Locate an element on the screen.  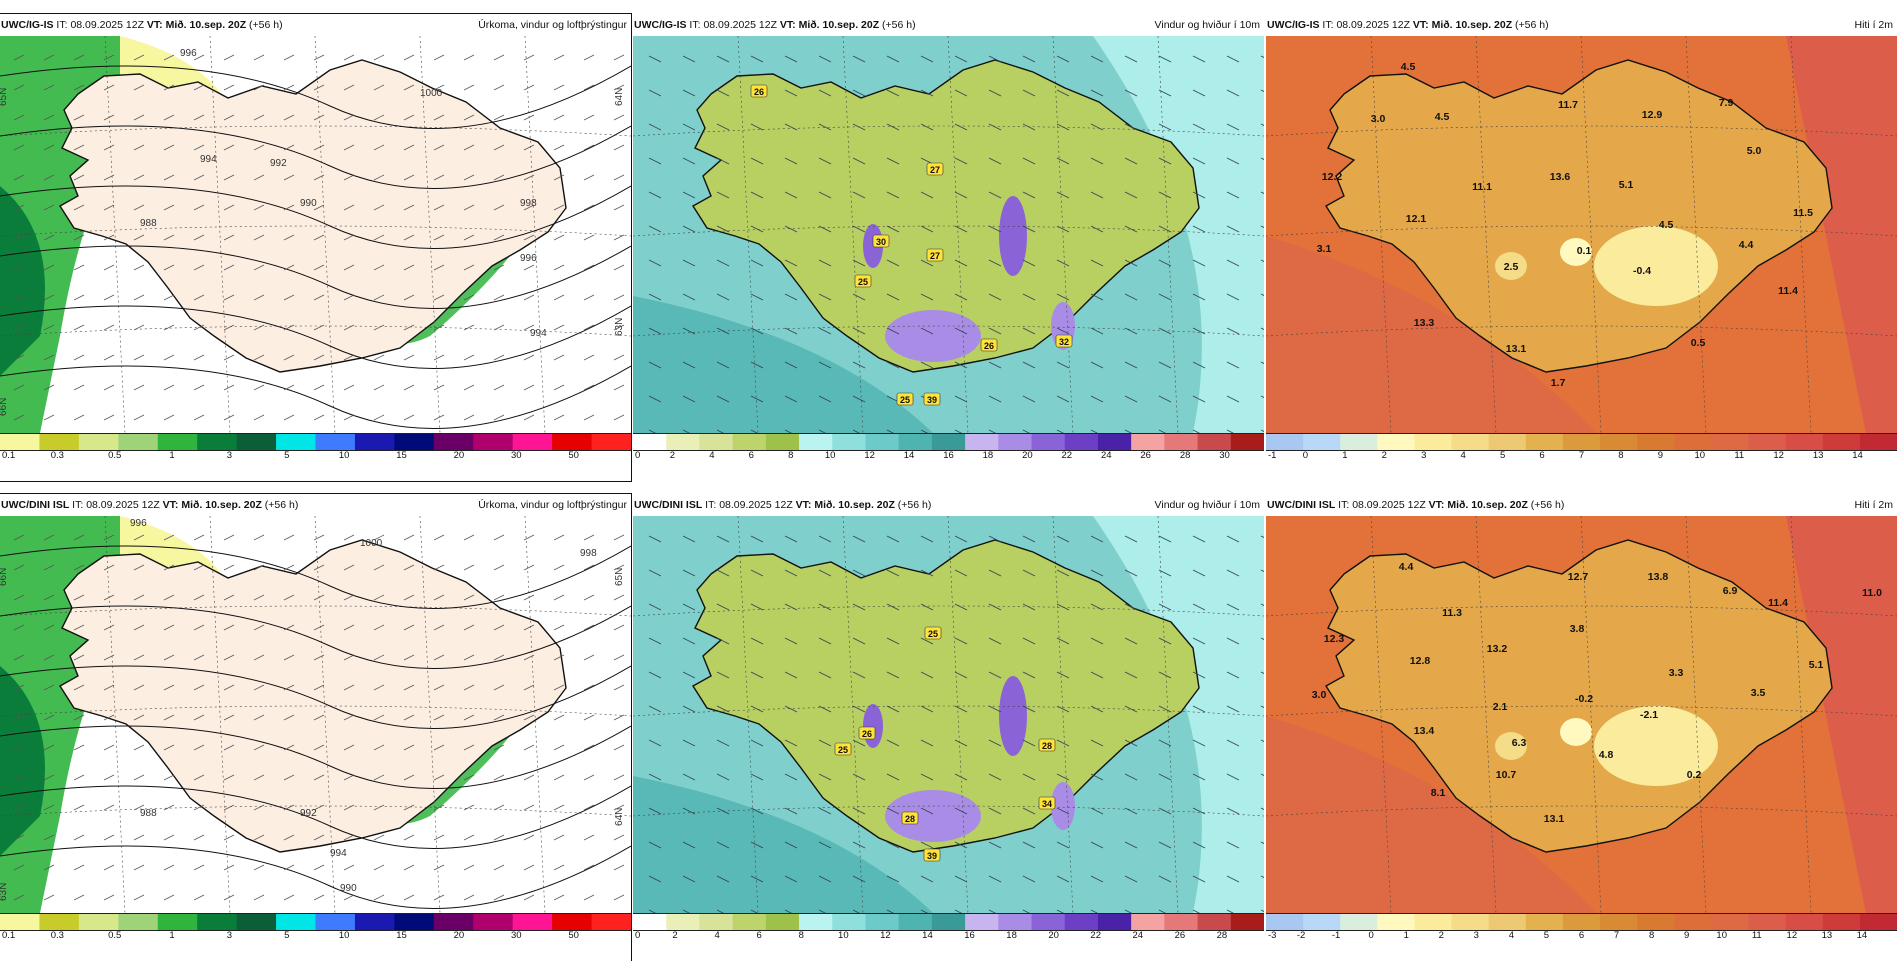
map-canvas: 26 27 30 27 25 26 32 25 39 is located at coordinates (948, 234).